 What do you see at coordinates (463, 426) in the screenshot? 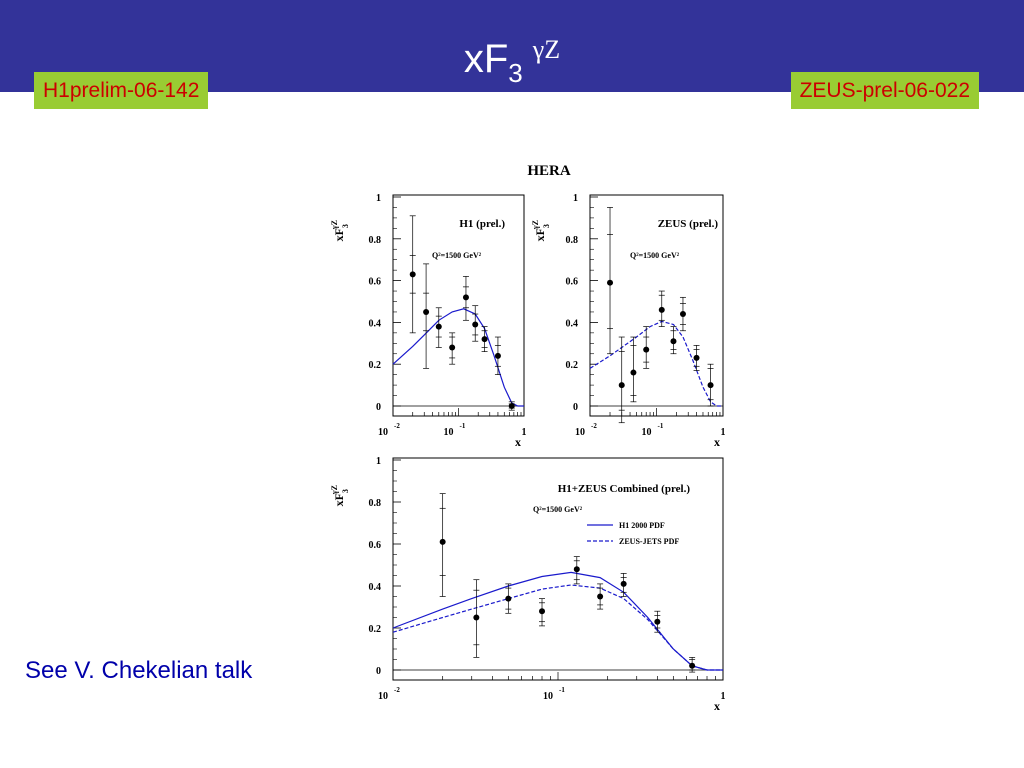
I see `panel1-x-tick-exponent: -1` at bounding box center [463, 426].